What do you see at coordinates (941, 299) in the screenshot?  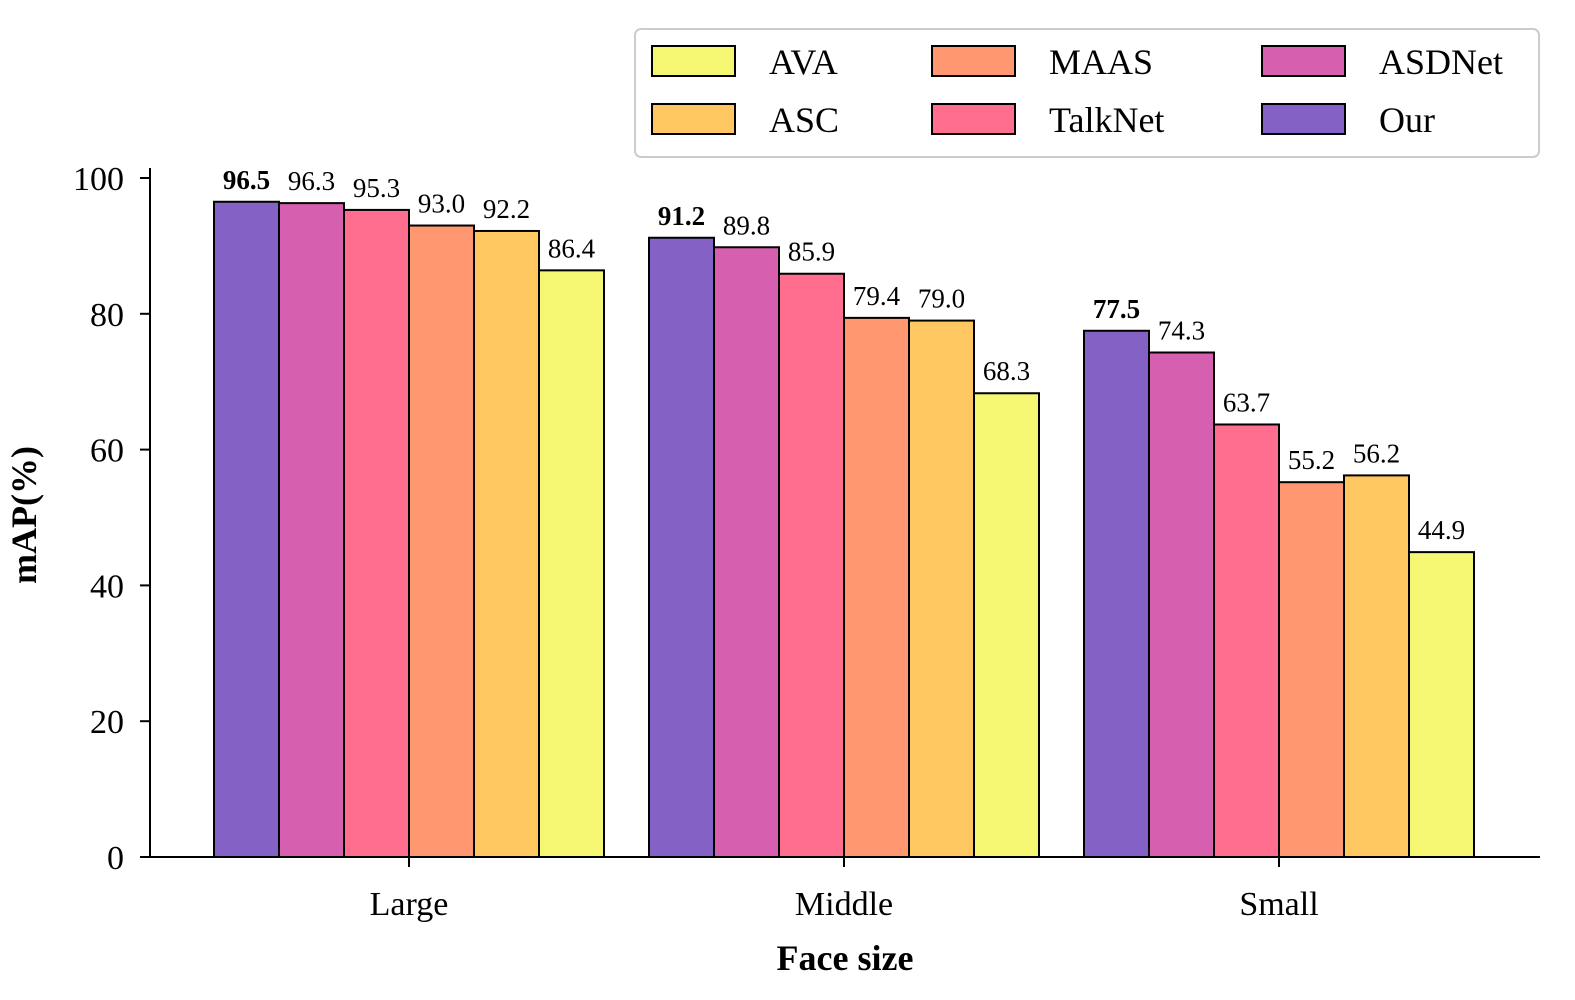 I see `bar-label-asc-middle: 79.0` at bounding box center [941, 299].